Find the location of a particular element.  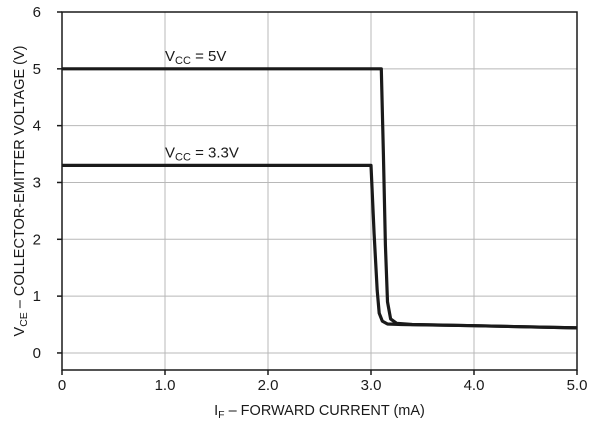

x-tick-label: 0 is located at coordinates (62, 385).